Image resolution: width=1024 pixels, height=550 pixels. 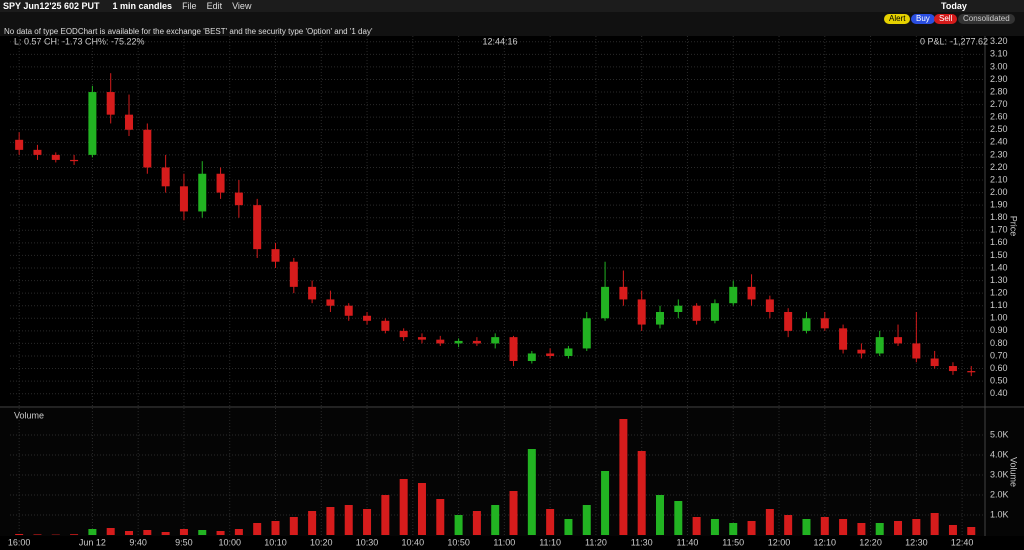 What do you see at coordinates (229, 542) in the screenshot?
I see `x-tick-label: 10:00` at bounding box center [229, 542].